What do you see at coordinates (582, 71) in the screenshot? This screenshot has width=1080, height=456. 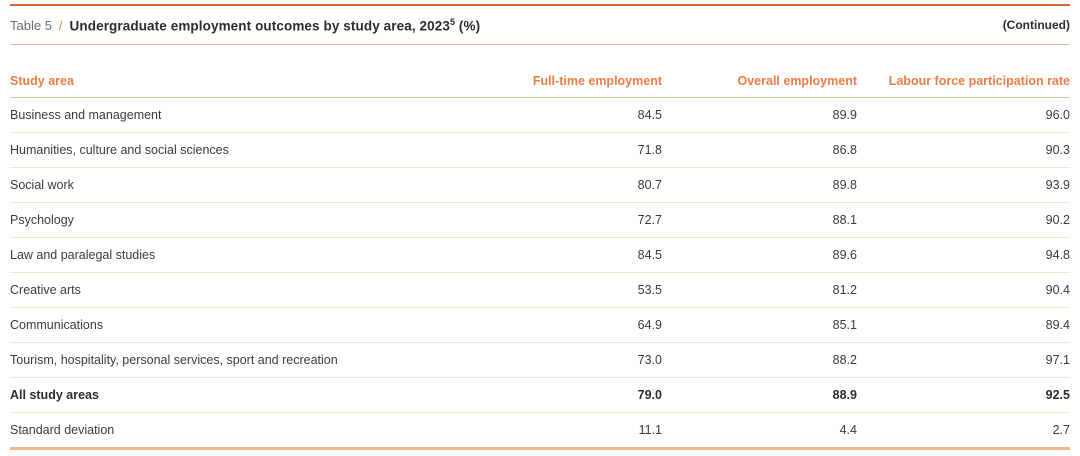 I see `column-header: Full-time employment` at bounding box center [582, 71].